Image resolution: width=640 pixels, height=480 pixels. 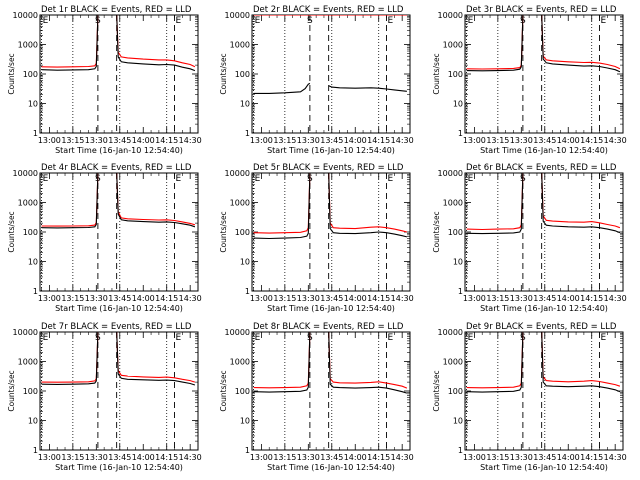 What do you see at coordinates (541, 327) in the screenshot?
I see `chart-title: Det 9r BLACK = Events, RED = LLD` at bounding box center [541, 327].